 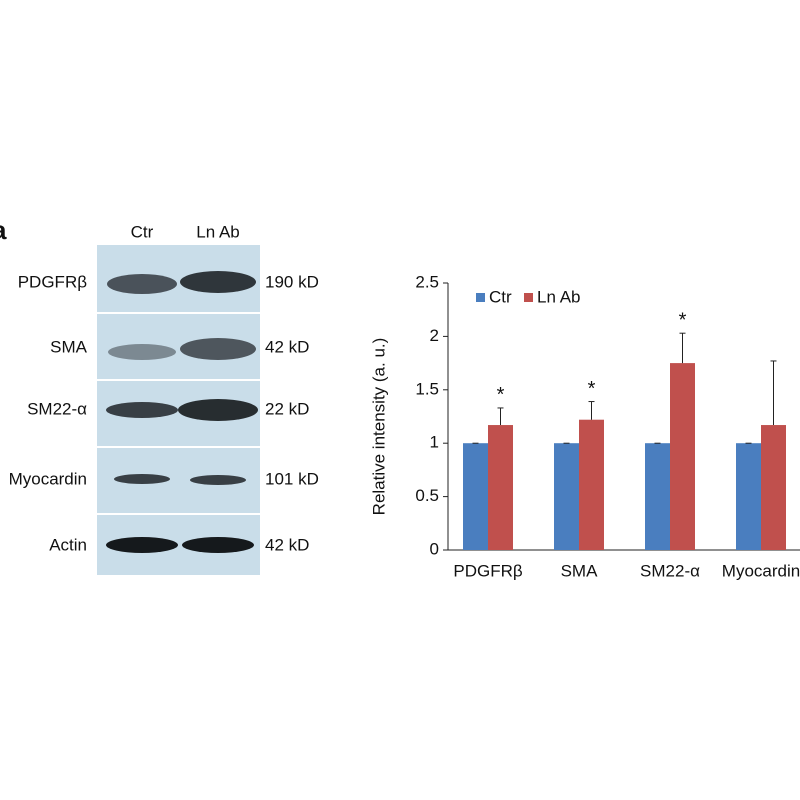 What do you see at coordinates (68, 544) in the screenshot?
I see `protein-label: Actin` at bounding box center [68, 544].